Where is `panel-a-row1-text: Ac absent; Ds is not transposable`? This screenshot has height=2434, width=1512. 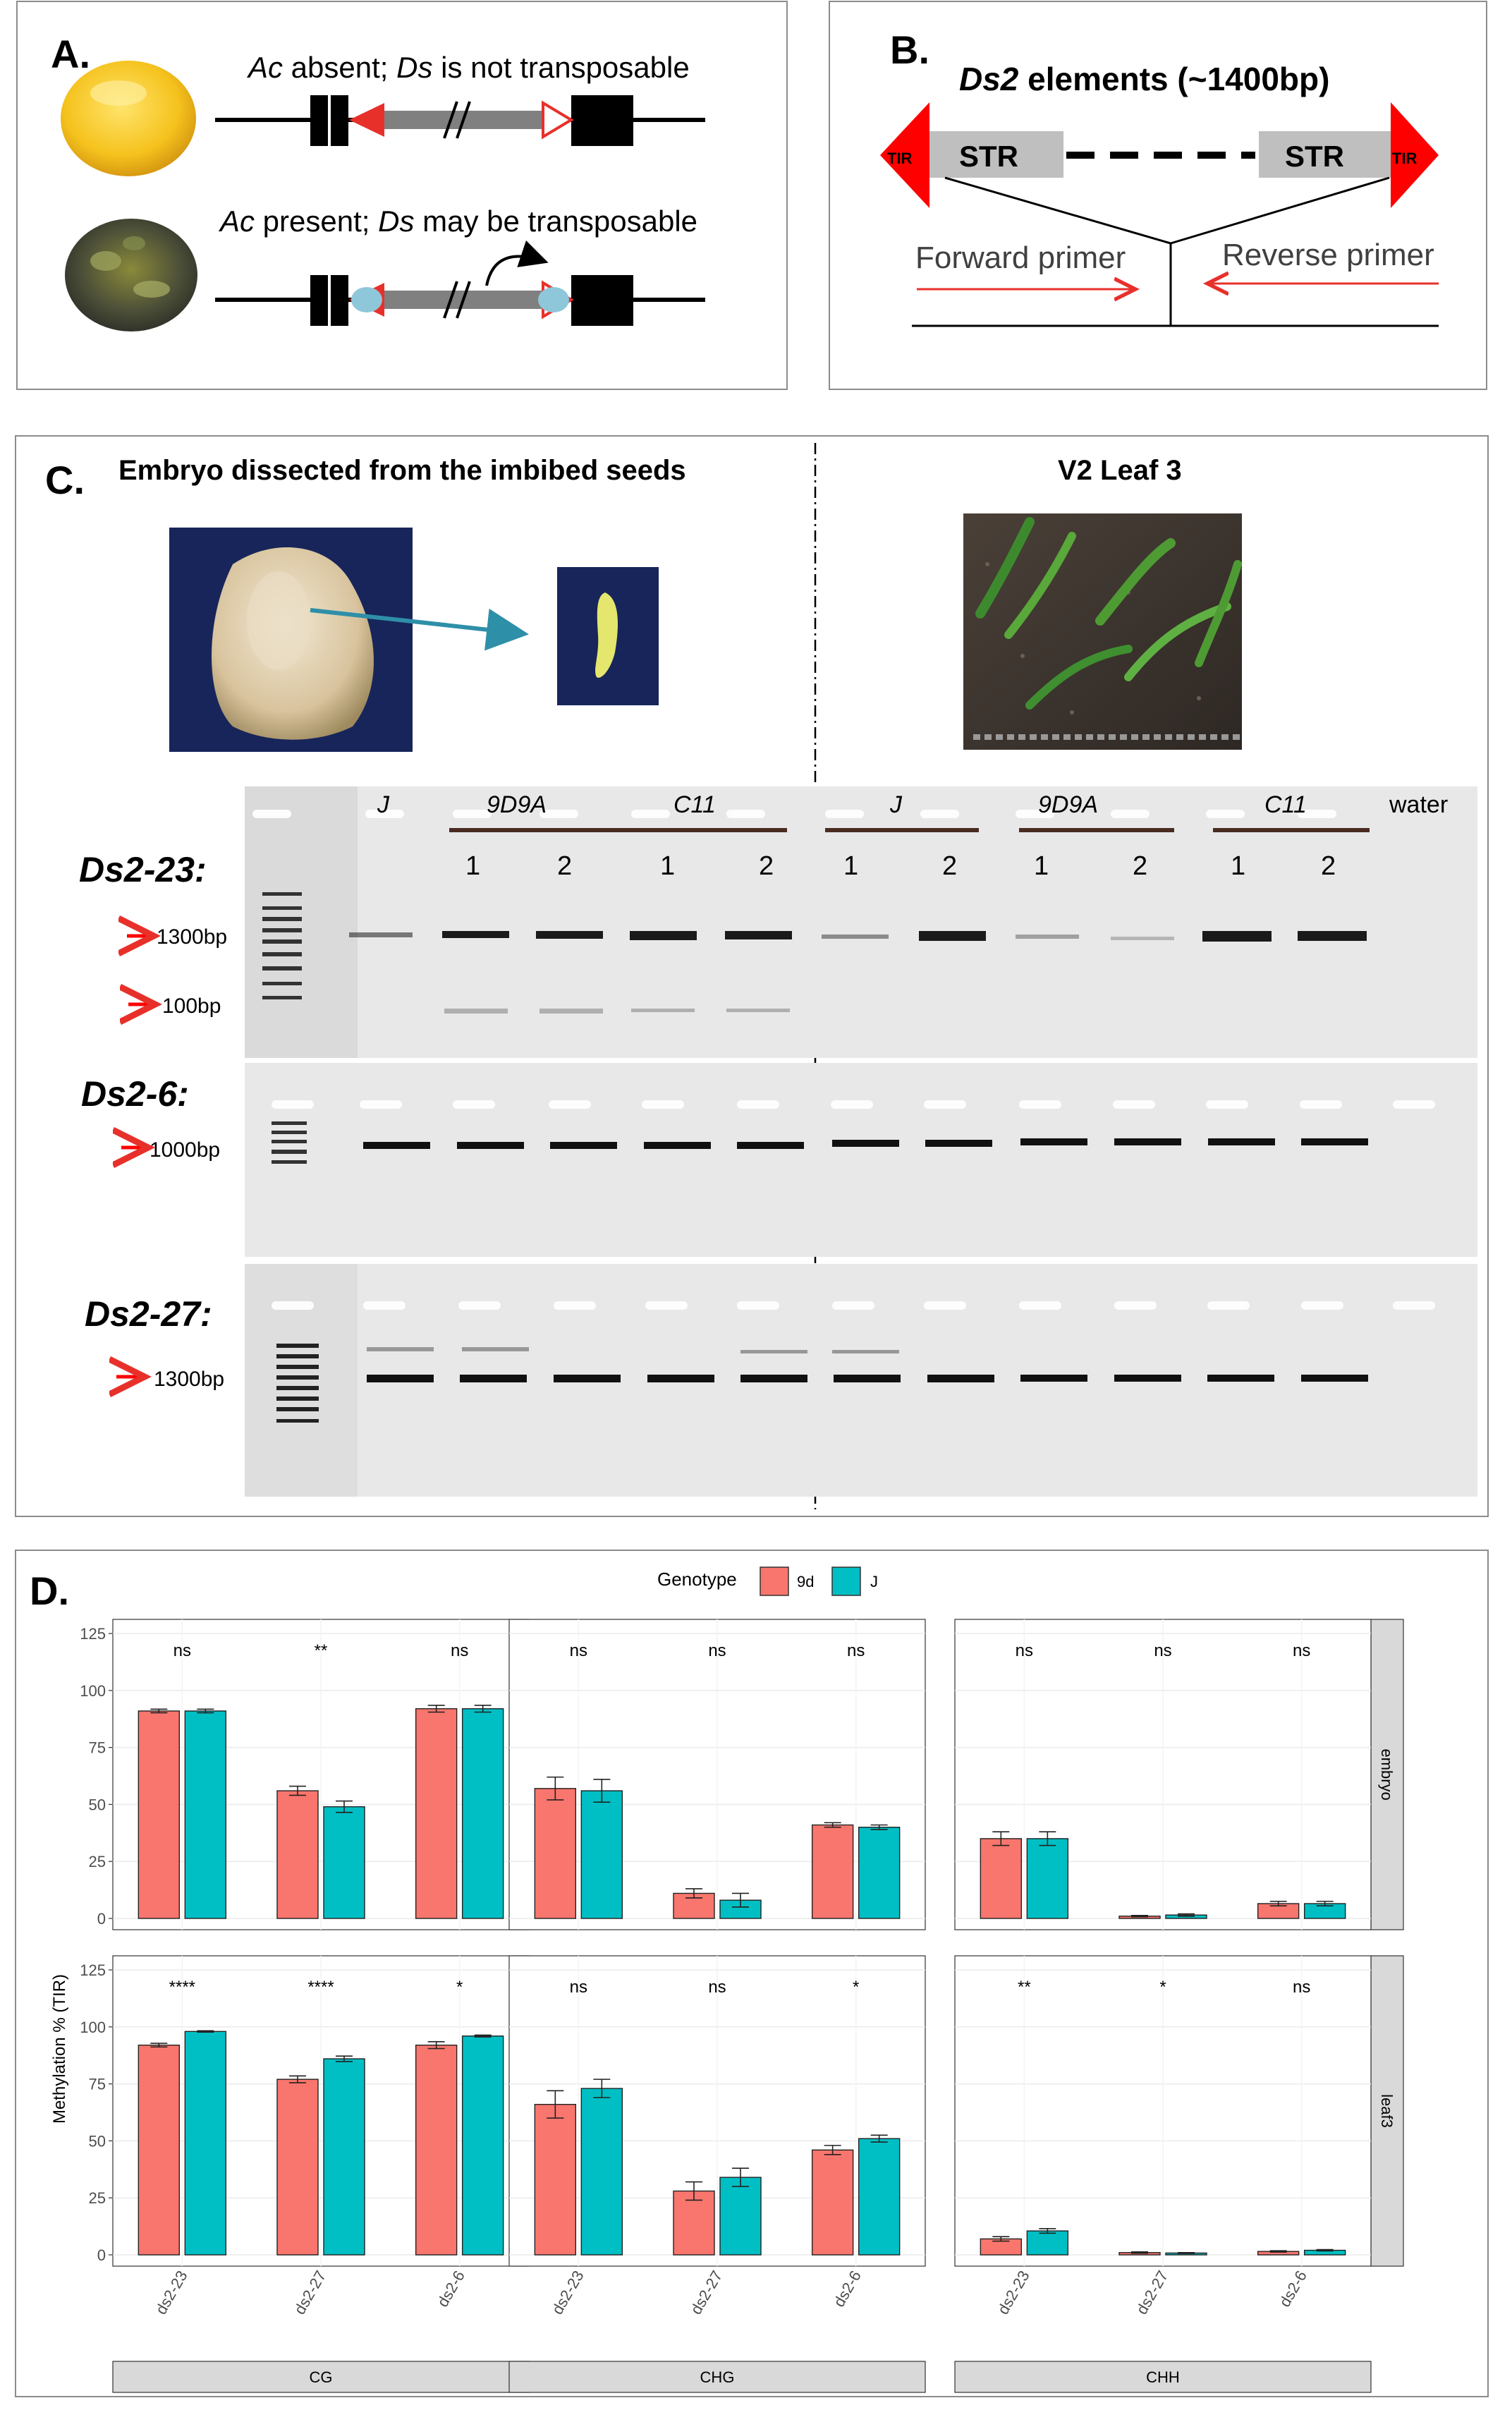 panel-a-row1-text: Ac absent; Ds is not transposable is located at coordinates (468, 67).